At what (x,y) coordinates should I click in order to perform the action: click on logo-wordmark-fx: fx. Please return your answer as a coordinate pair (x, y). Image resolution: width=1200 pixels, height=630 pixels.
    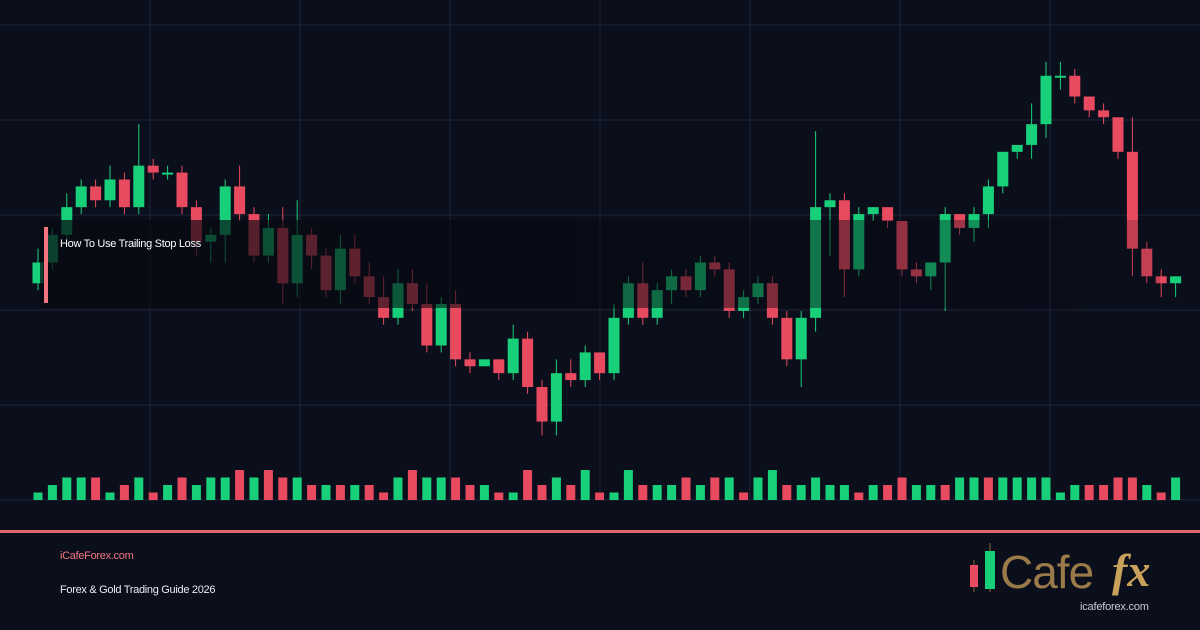
    Looking at the image, I should click on (1131, 570).